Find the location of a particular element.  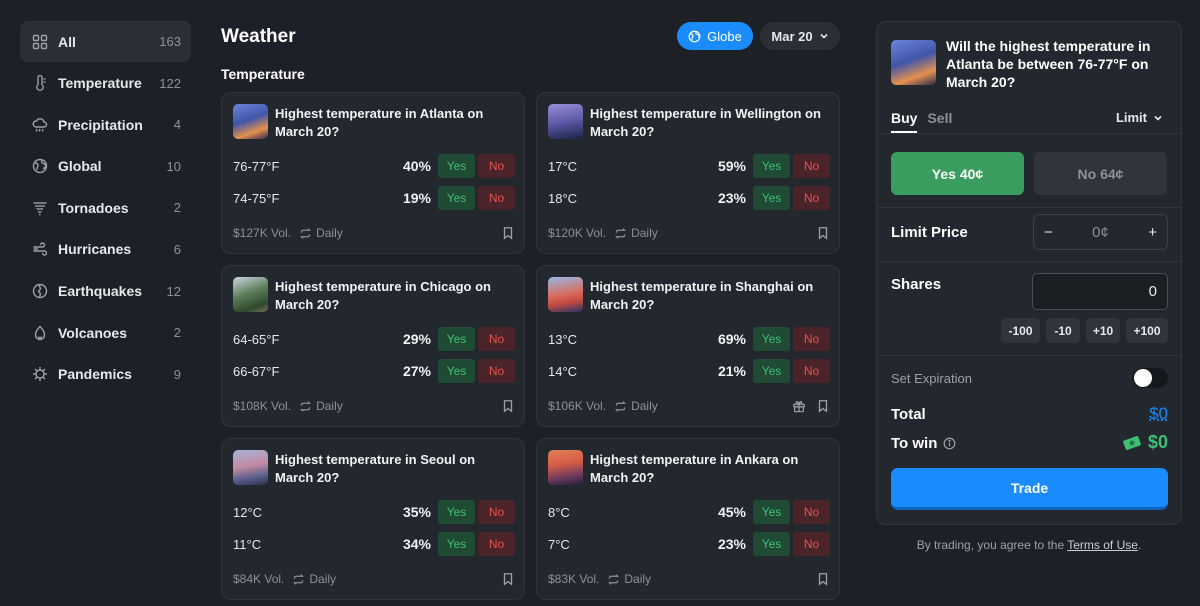

date-dropdown: Mar 20 is located at coordinates (800, 36).